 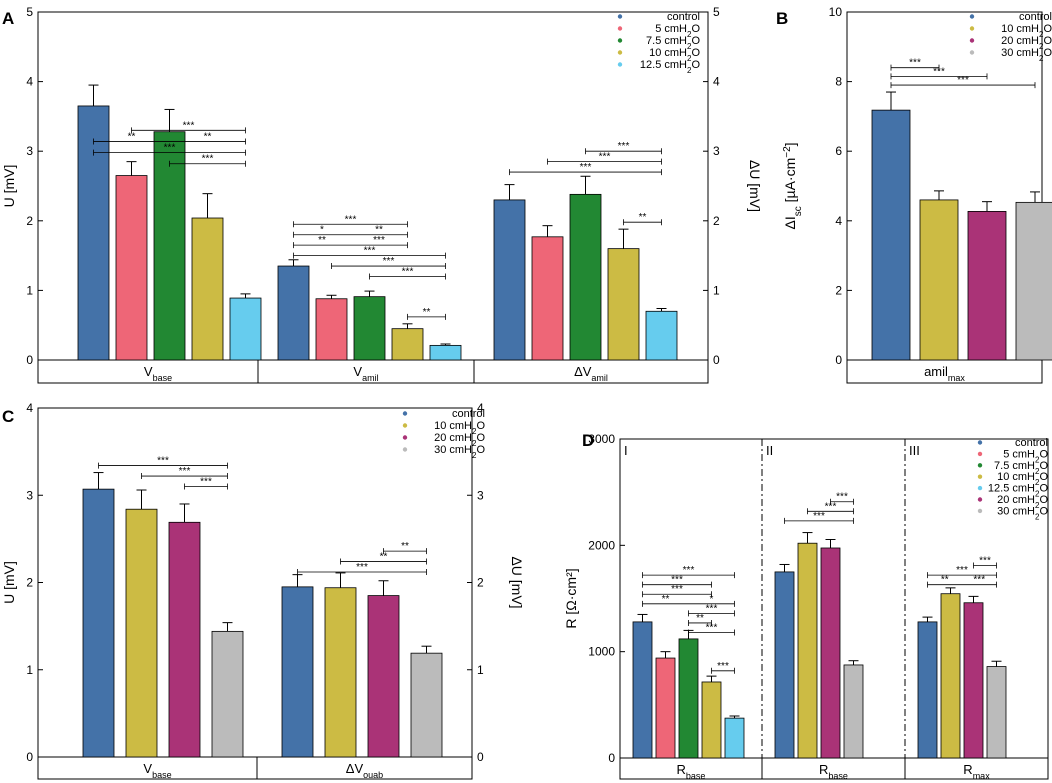 What do you see at coordinates (716, 151) in the screenshot?
I see `y2-tick-label: 3` at bounding box center [716, 151].